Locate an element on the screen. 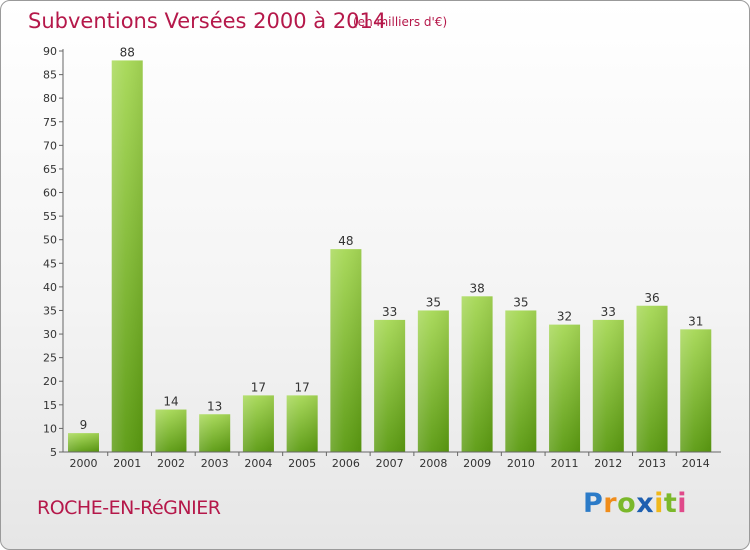 The height and width of the screenshot is (550, 750). y-tick-label: 85 is located at coordinates (50, 75).